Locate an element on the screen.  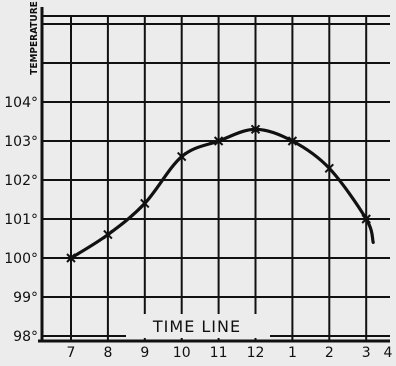
x-axis-label: TIME LINE is located at coordinates (196, 326).